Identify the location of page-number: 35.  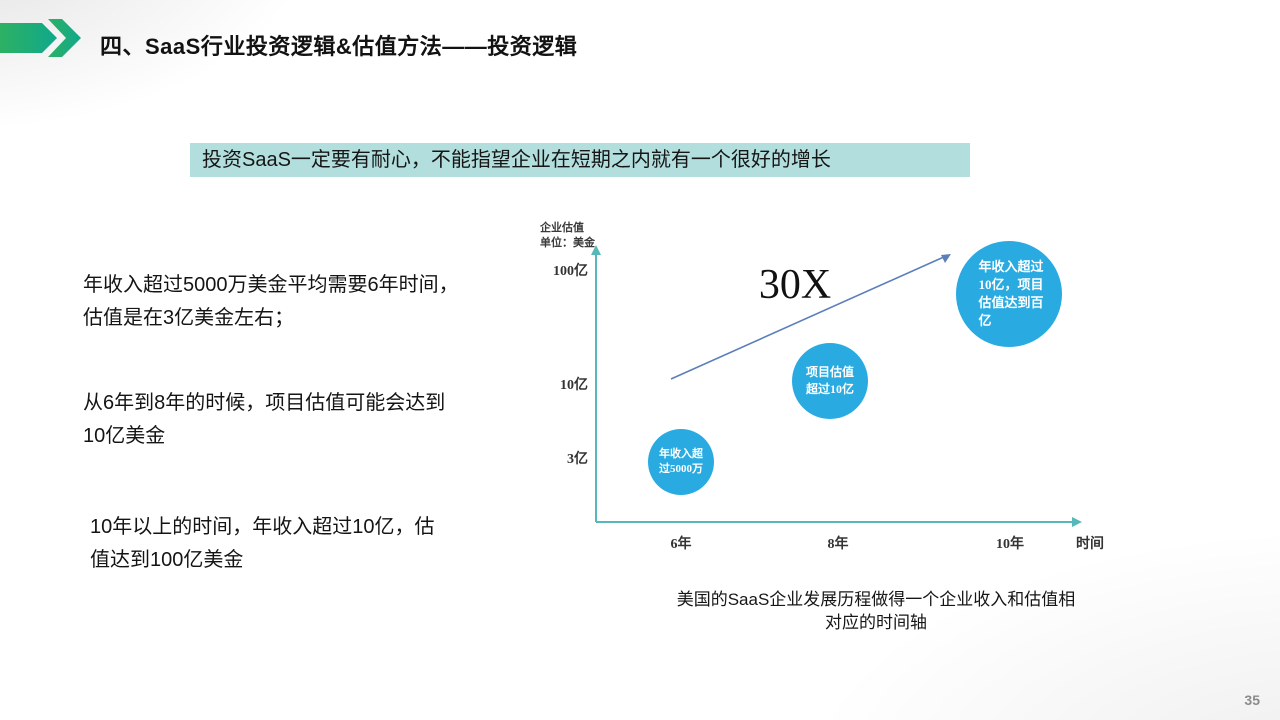
(1252, 700).